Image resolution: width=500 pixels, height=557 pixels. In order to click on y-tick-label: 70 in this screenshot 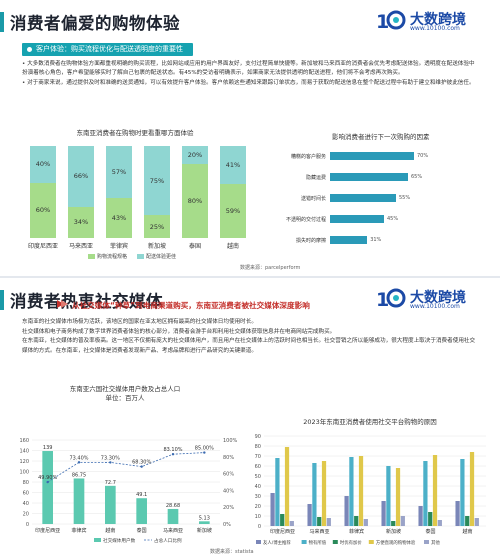, I will do `click(258, 457)`.